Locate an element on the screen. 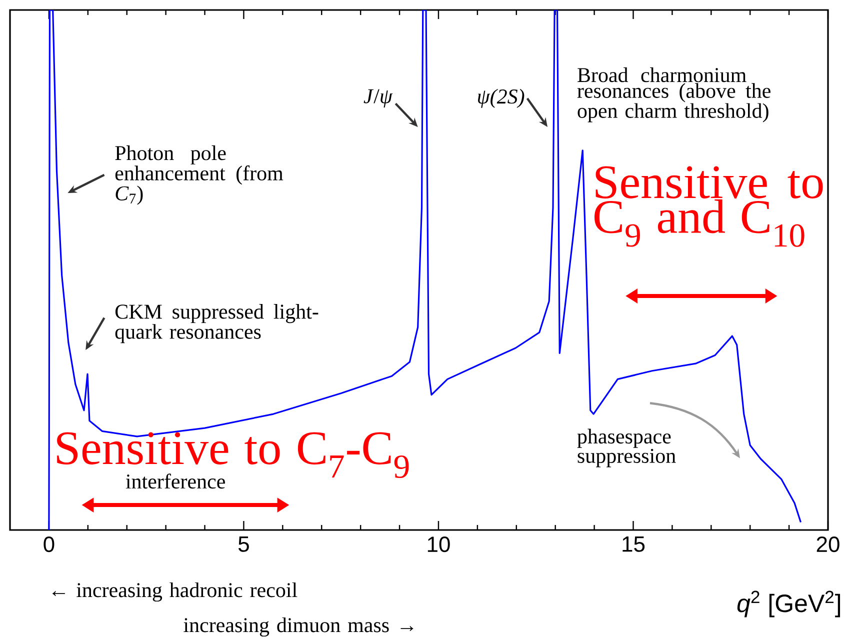 The width and height of the screenshot is (844, 639). annotation: phasespace suppression is located at coordinates (626, 448).